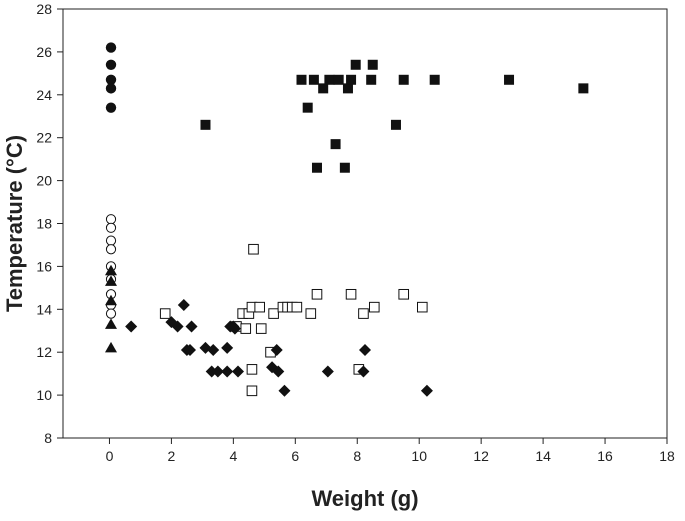 The height and width of the screenshot is (521, 685). Describe the element at coordinates (44, 395) in the screenshot. I see `y-tick-label: 10` at that location.